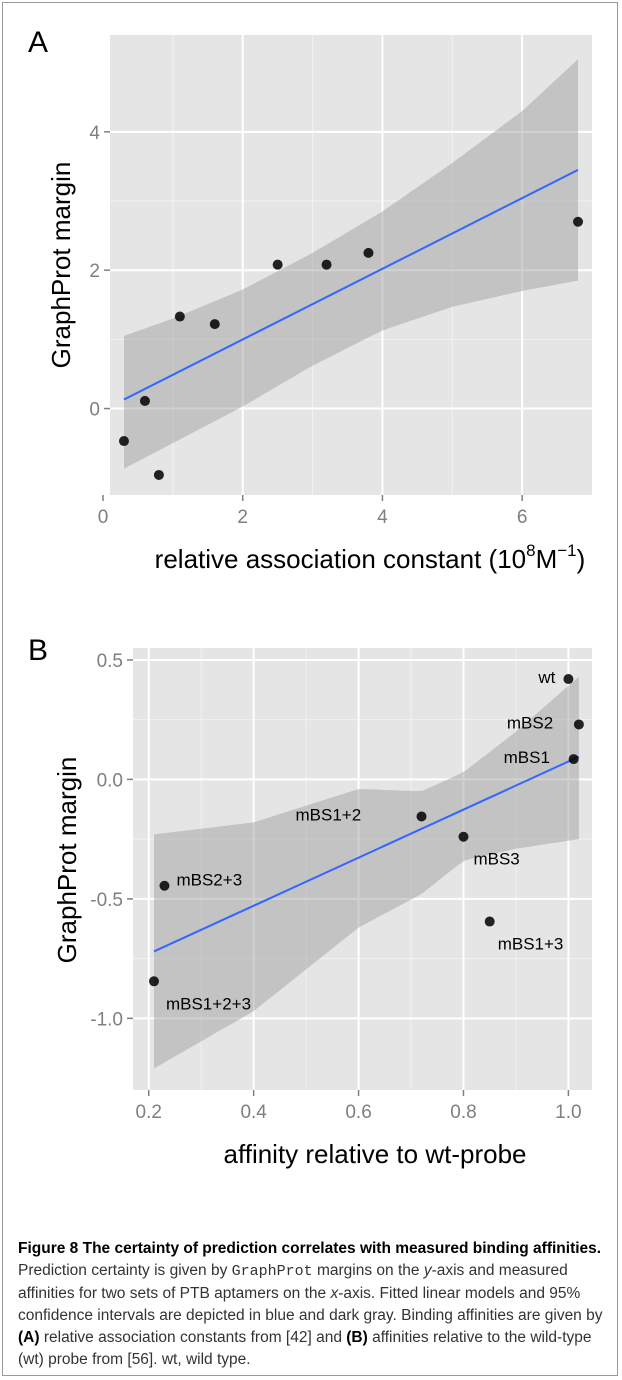 This screenshot has width=622, height=1380. Describe the element at coordinates (357, 1337) in the screenshot. I see `caption-ref-b: (B)` at that location.